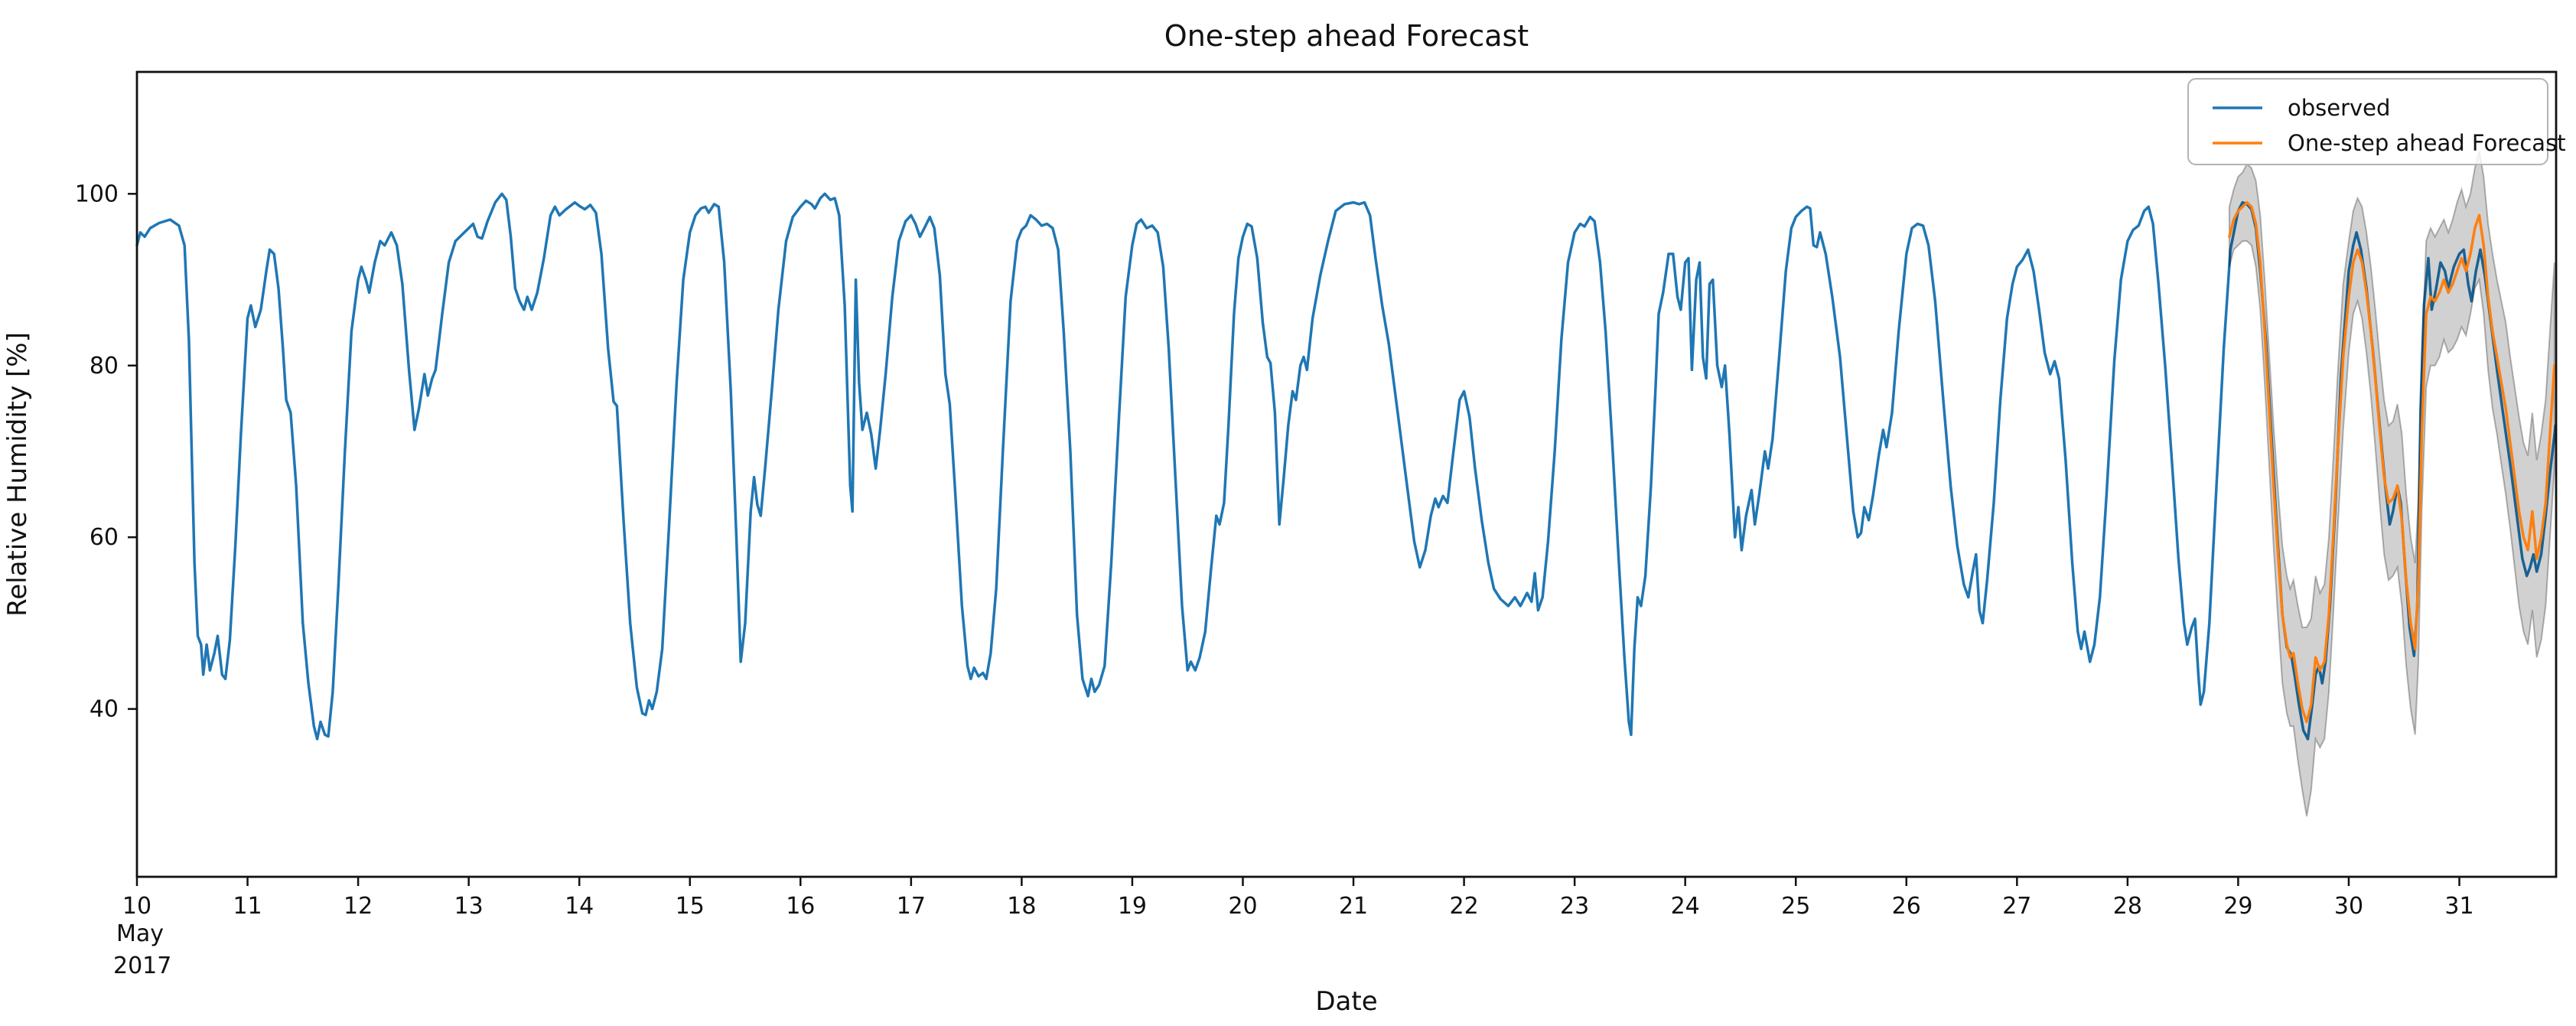  What do you see at coordinates (97, 194) in the screenshot?
I see `y-tick-label: 100` at bounding box center [97, 194].